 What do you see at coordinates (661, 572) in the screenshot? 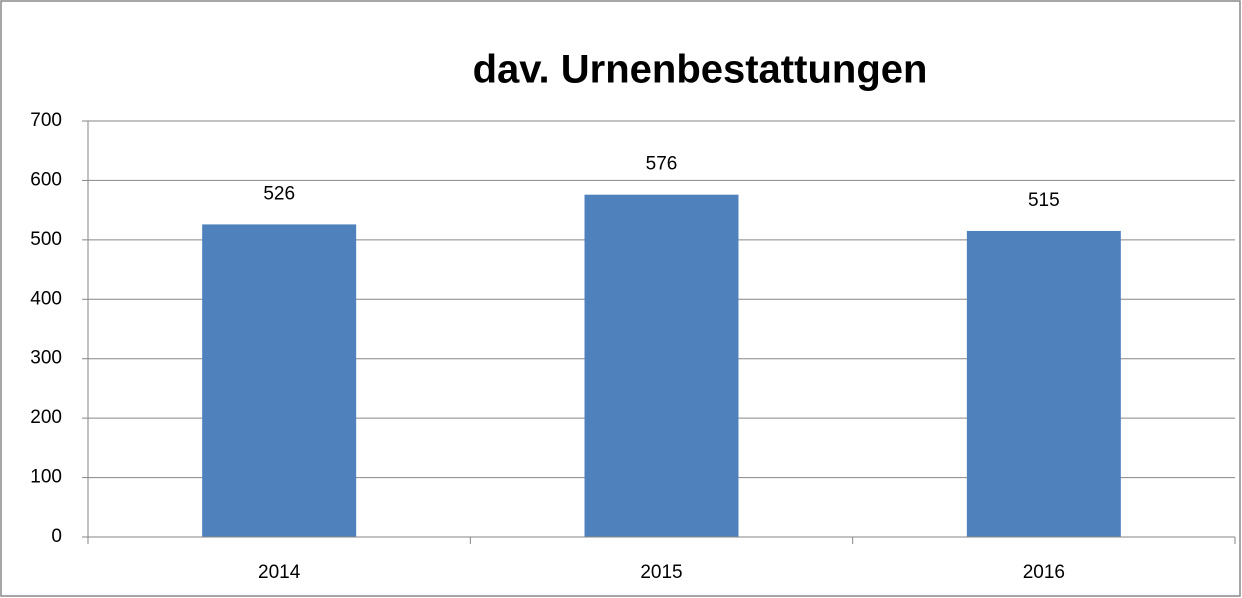
I see `x-tick-label: 2015` at bounding box center [661, 572].